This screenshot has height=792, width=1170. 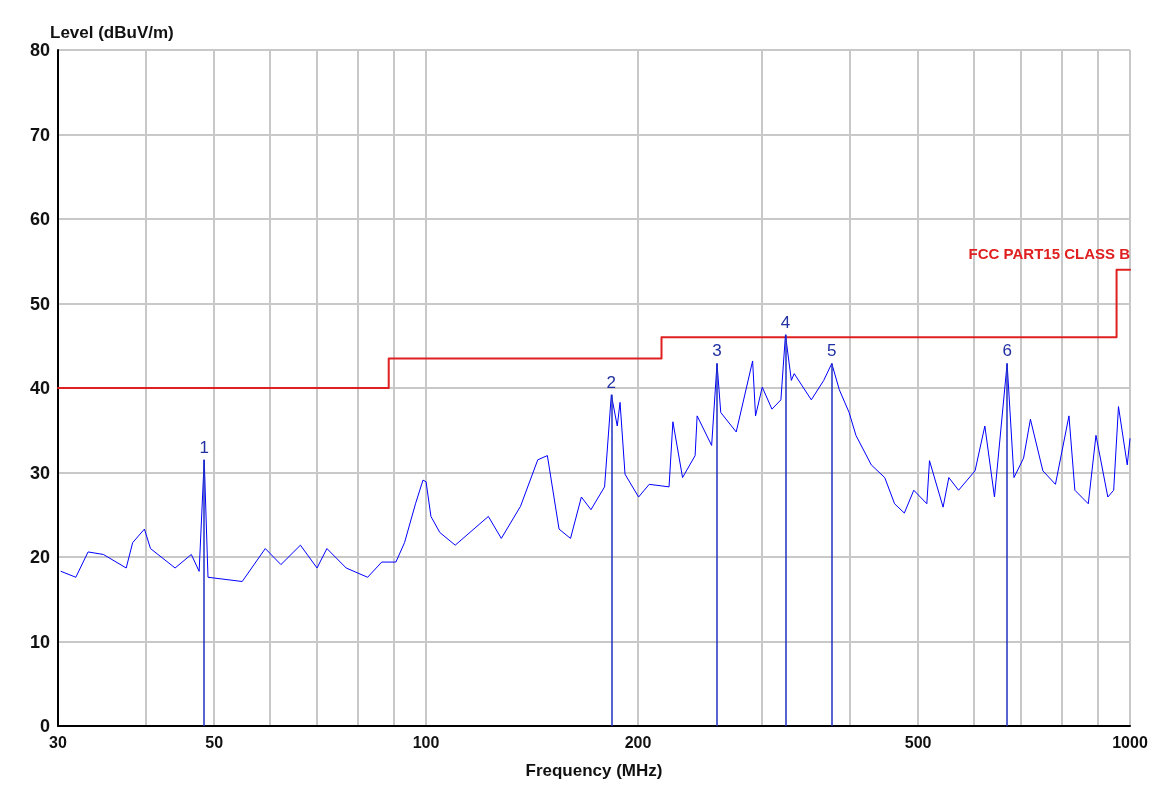 I want to click on annotation: 5, so click(x=832, y=351).